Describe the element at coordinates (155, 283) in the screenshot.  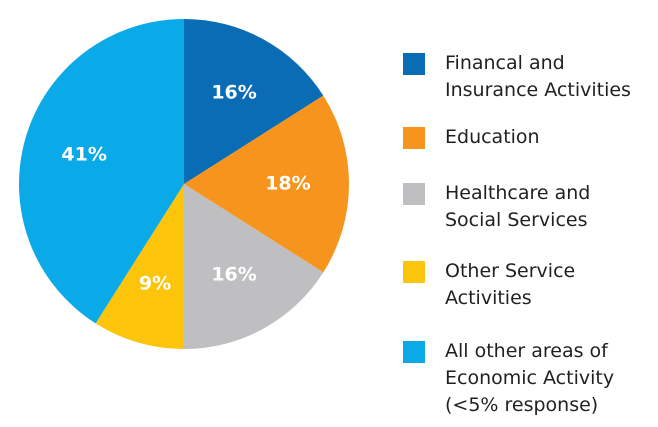
I see `slice-label: 9%` at that location.